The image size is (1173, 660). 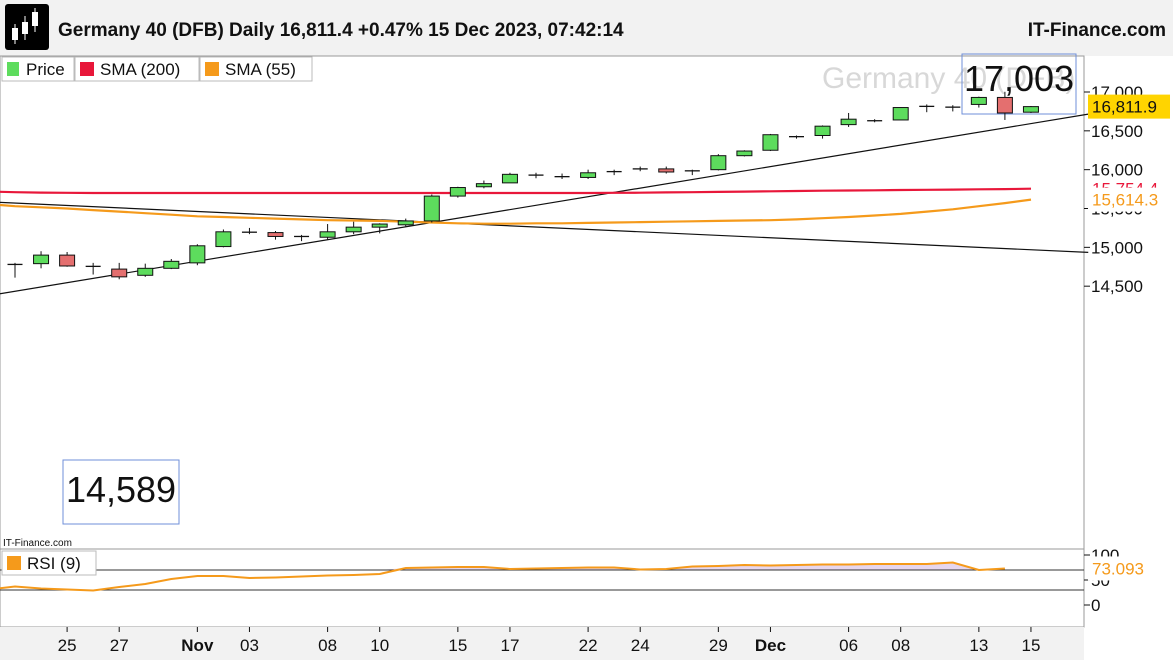 I want to click on legend: Price SMA (200) SMA (55), so click(x=157, y=69).